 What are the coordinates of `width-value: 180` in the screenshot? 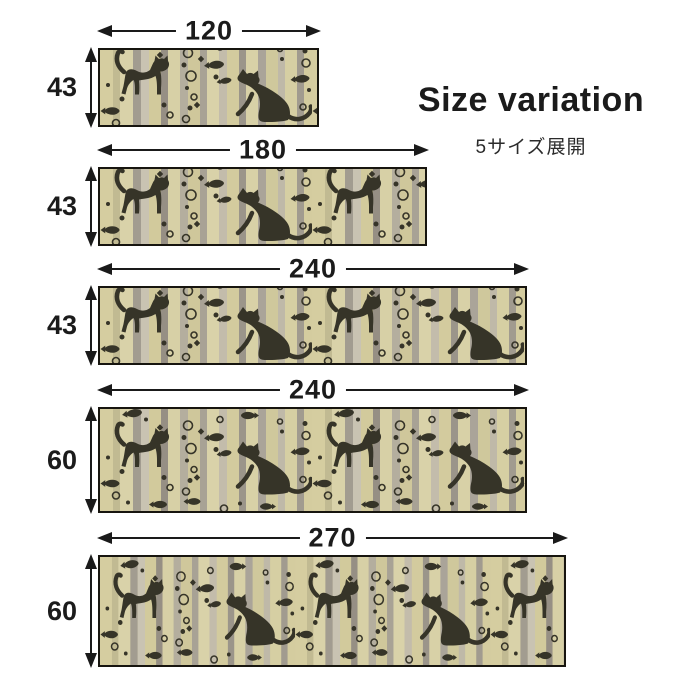 It's located at (263, 150).